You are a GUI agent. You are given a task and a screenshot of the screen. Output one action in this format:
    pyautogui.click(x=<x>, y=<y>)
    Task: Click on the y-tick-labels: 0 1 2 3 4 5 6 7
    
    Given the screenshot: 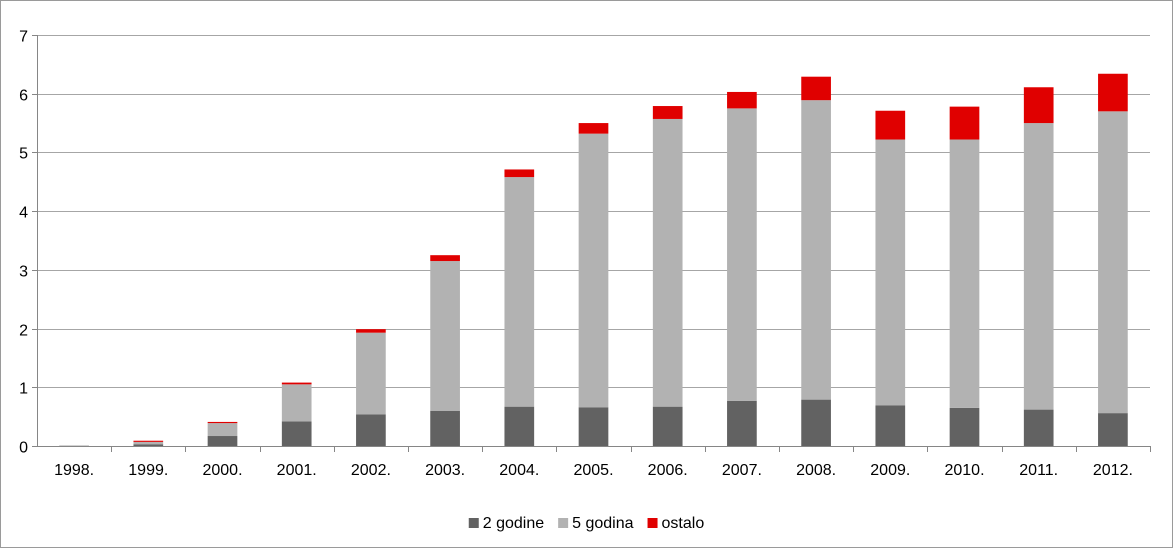 What is the action you would take?
    pyautogui.click(x=23, y=243)
    